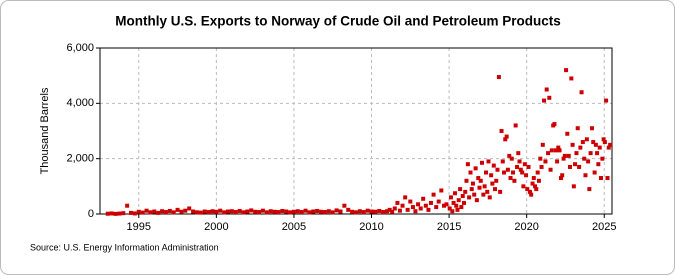 The image size is (675, 275). Describe the element at coordinates (80, 103) in the screenshot. I see `y-tick-label: 4,000` at that location.